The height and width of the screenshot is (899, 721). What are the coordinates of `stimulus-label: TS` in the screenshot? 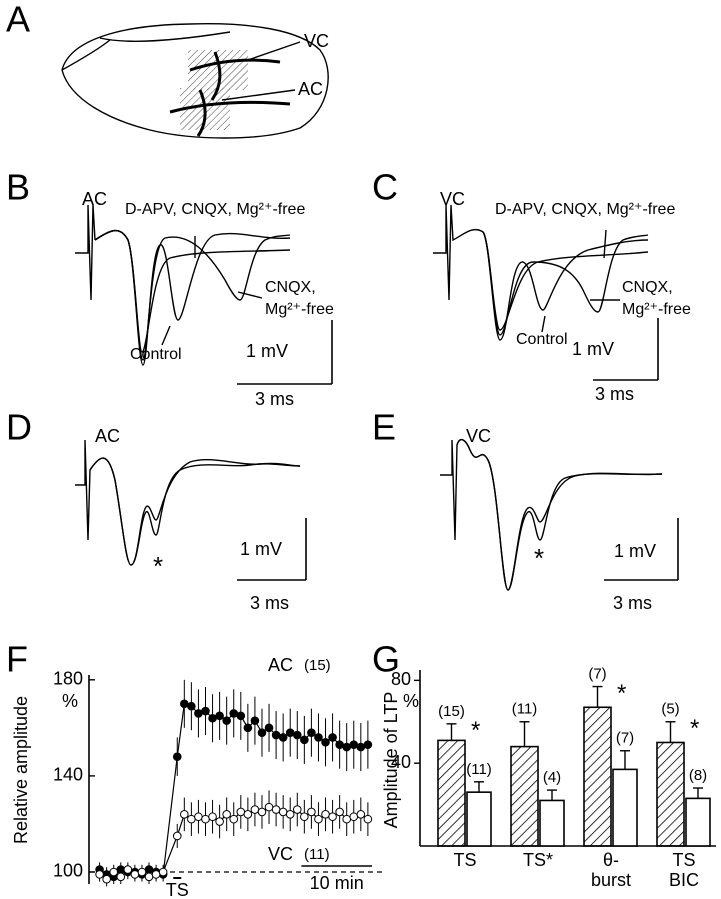 It's located at (177, 889).